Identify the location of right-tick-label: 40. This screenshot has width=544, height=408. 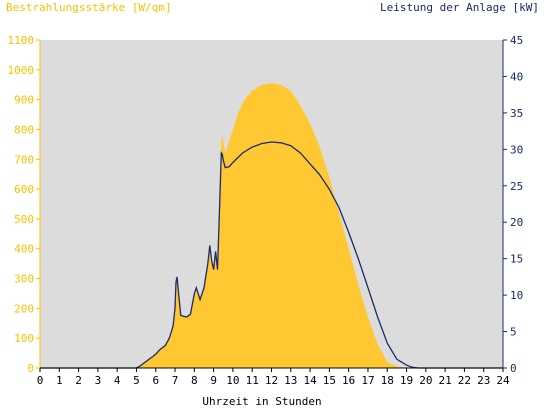
(516, 76).